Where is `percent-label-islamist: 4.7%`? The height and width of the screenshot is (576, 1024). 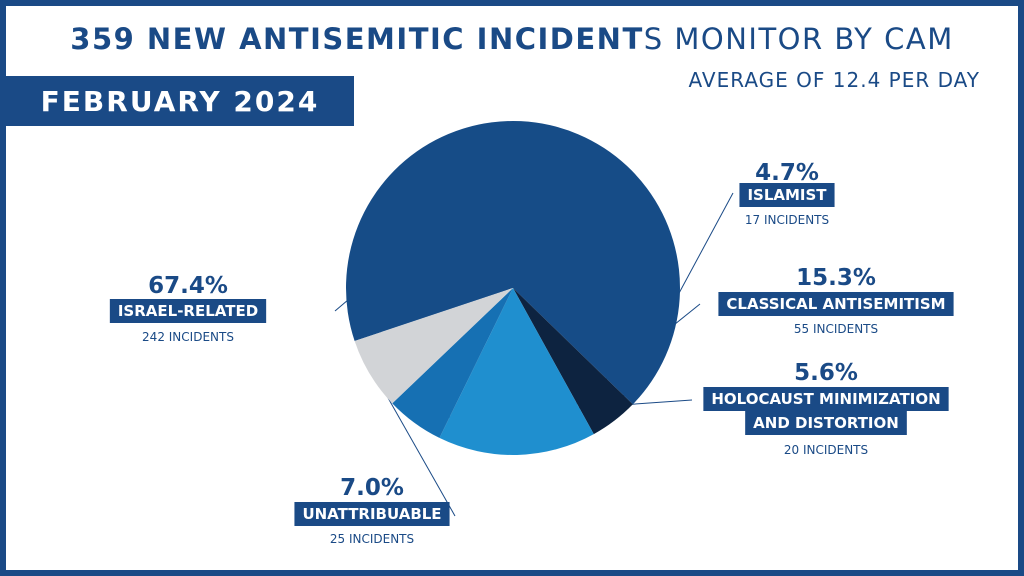 percent-label-islamist: 4.7% is located at coordinates (787, 173).